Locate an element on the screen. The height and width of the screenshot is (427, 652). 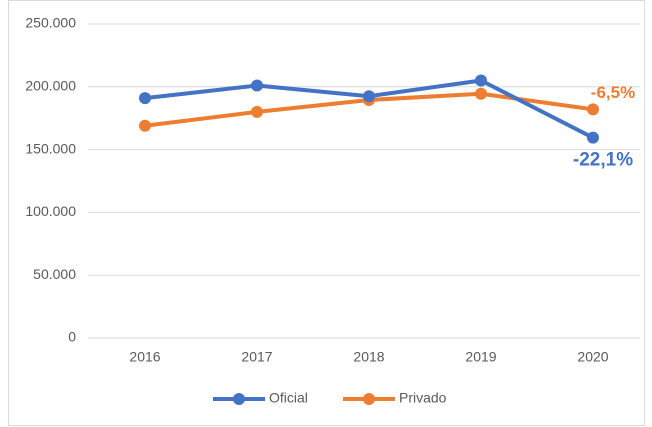
y-tick-label: 150.000 is located at coordinates (50, 148).